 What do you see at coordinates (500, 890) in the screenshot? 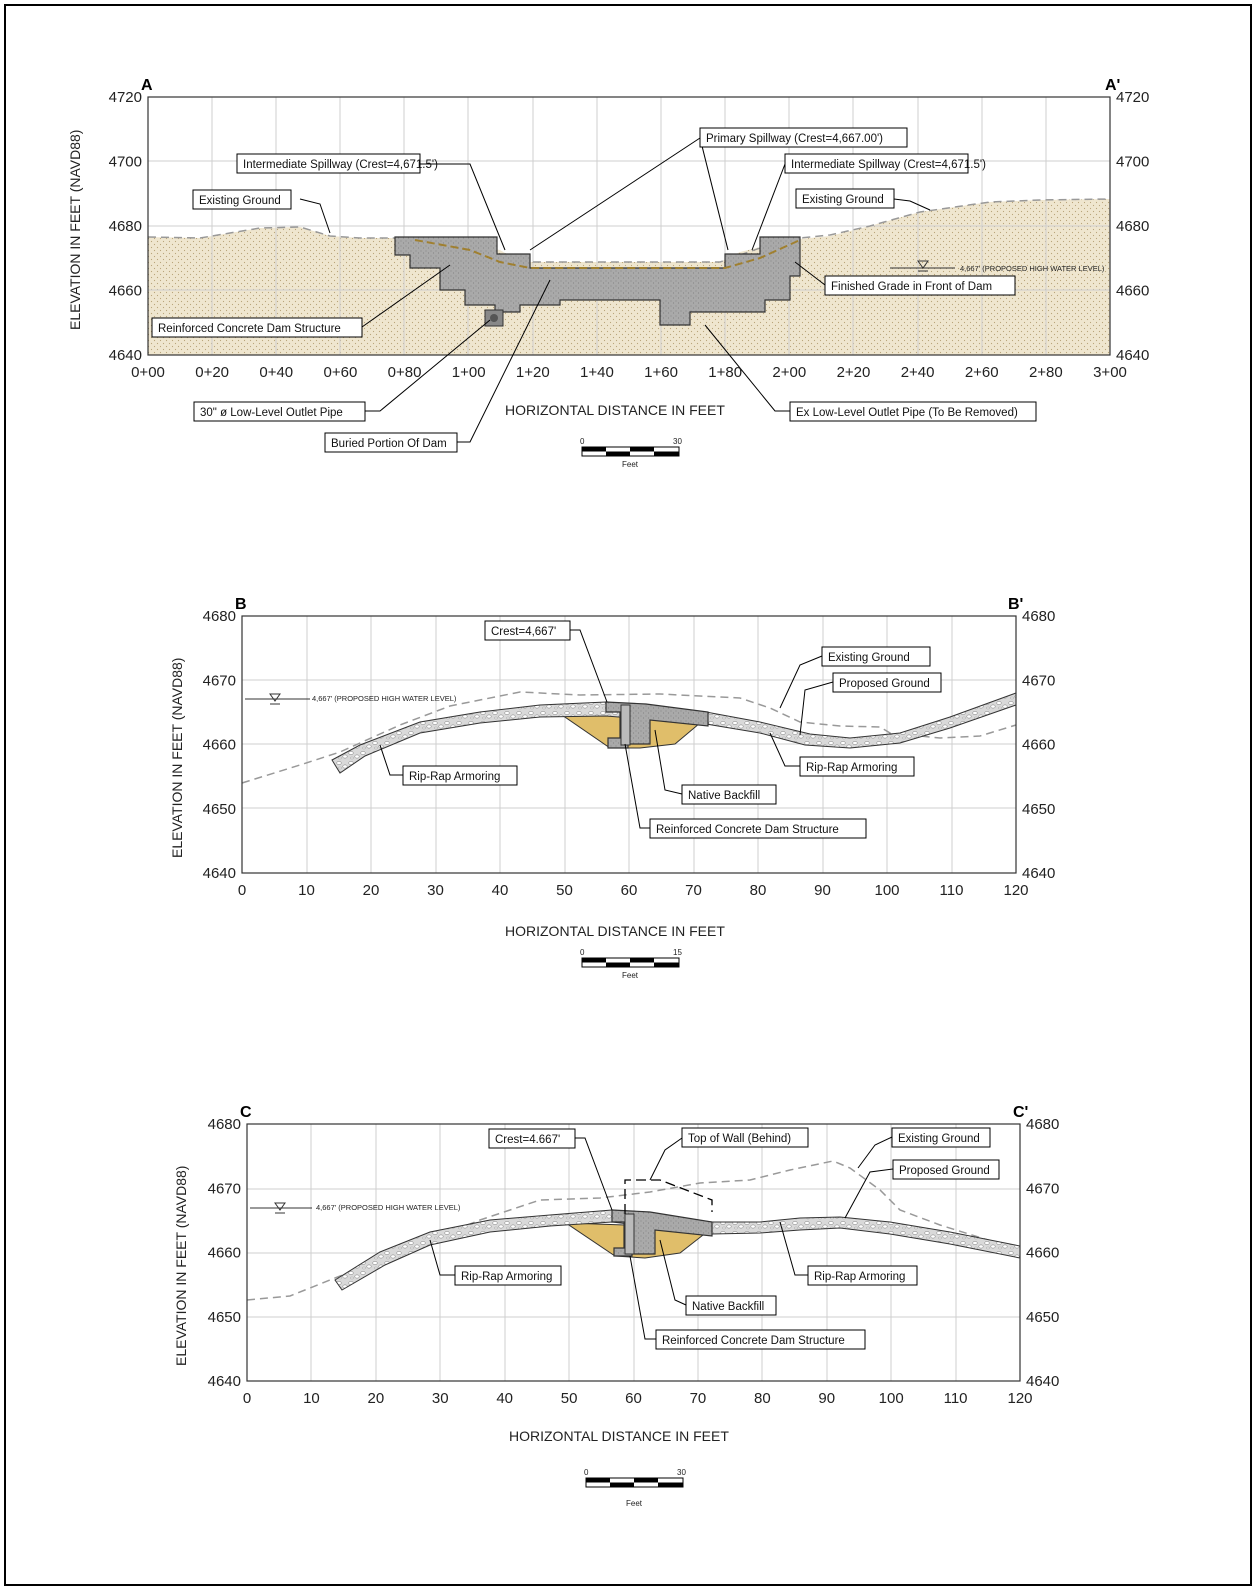
I see `x-tick-label: 40` at bounding box center [500, 890].